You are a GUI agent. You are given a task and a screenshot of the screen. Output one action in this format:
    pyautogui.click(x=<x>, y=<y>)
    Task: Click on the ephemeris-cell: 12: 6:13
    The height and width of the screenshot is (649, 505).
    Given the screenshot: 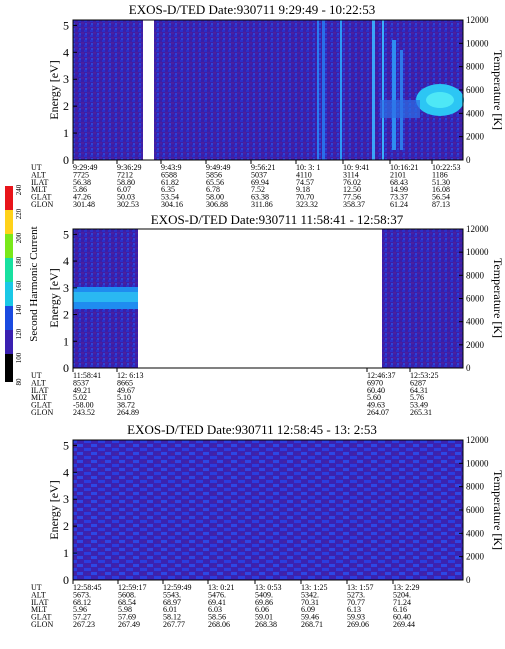 What is the action you would take?
    pyautogui.click(x=130, y=375)
    